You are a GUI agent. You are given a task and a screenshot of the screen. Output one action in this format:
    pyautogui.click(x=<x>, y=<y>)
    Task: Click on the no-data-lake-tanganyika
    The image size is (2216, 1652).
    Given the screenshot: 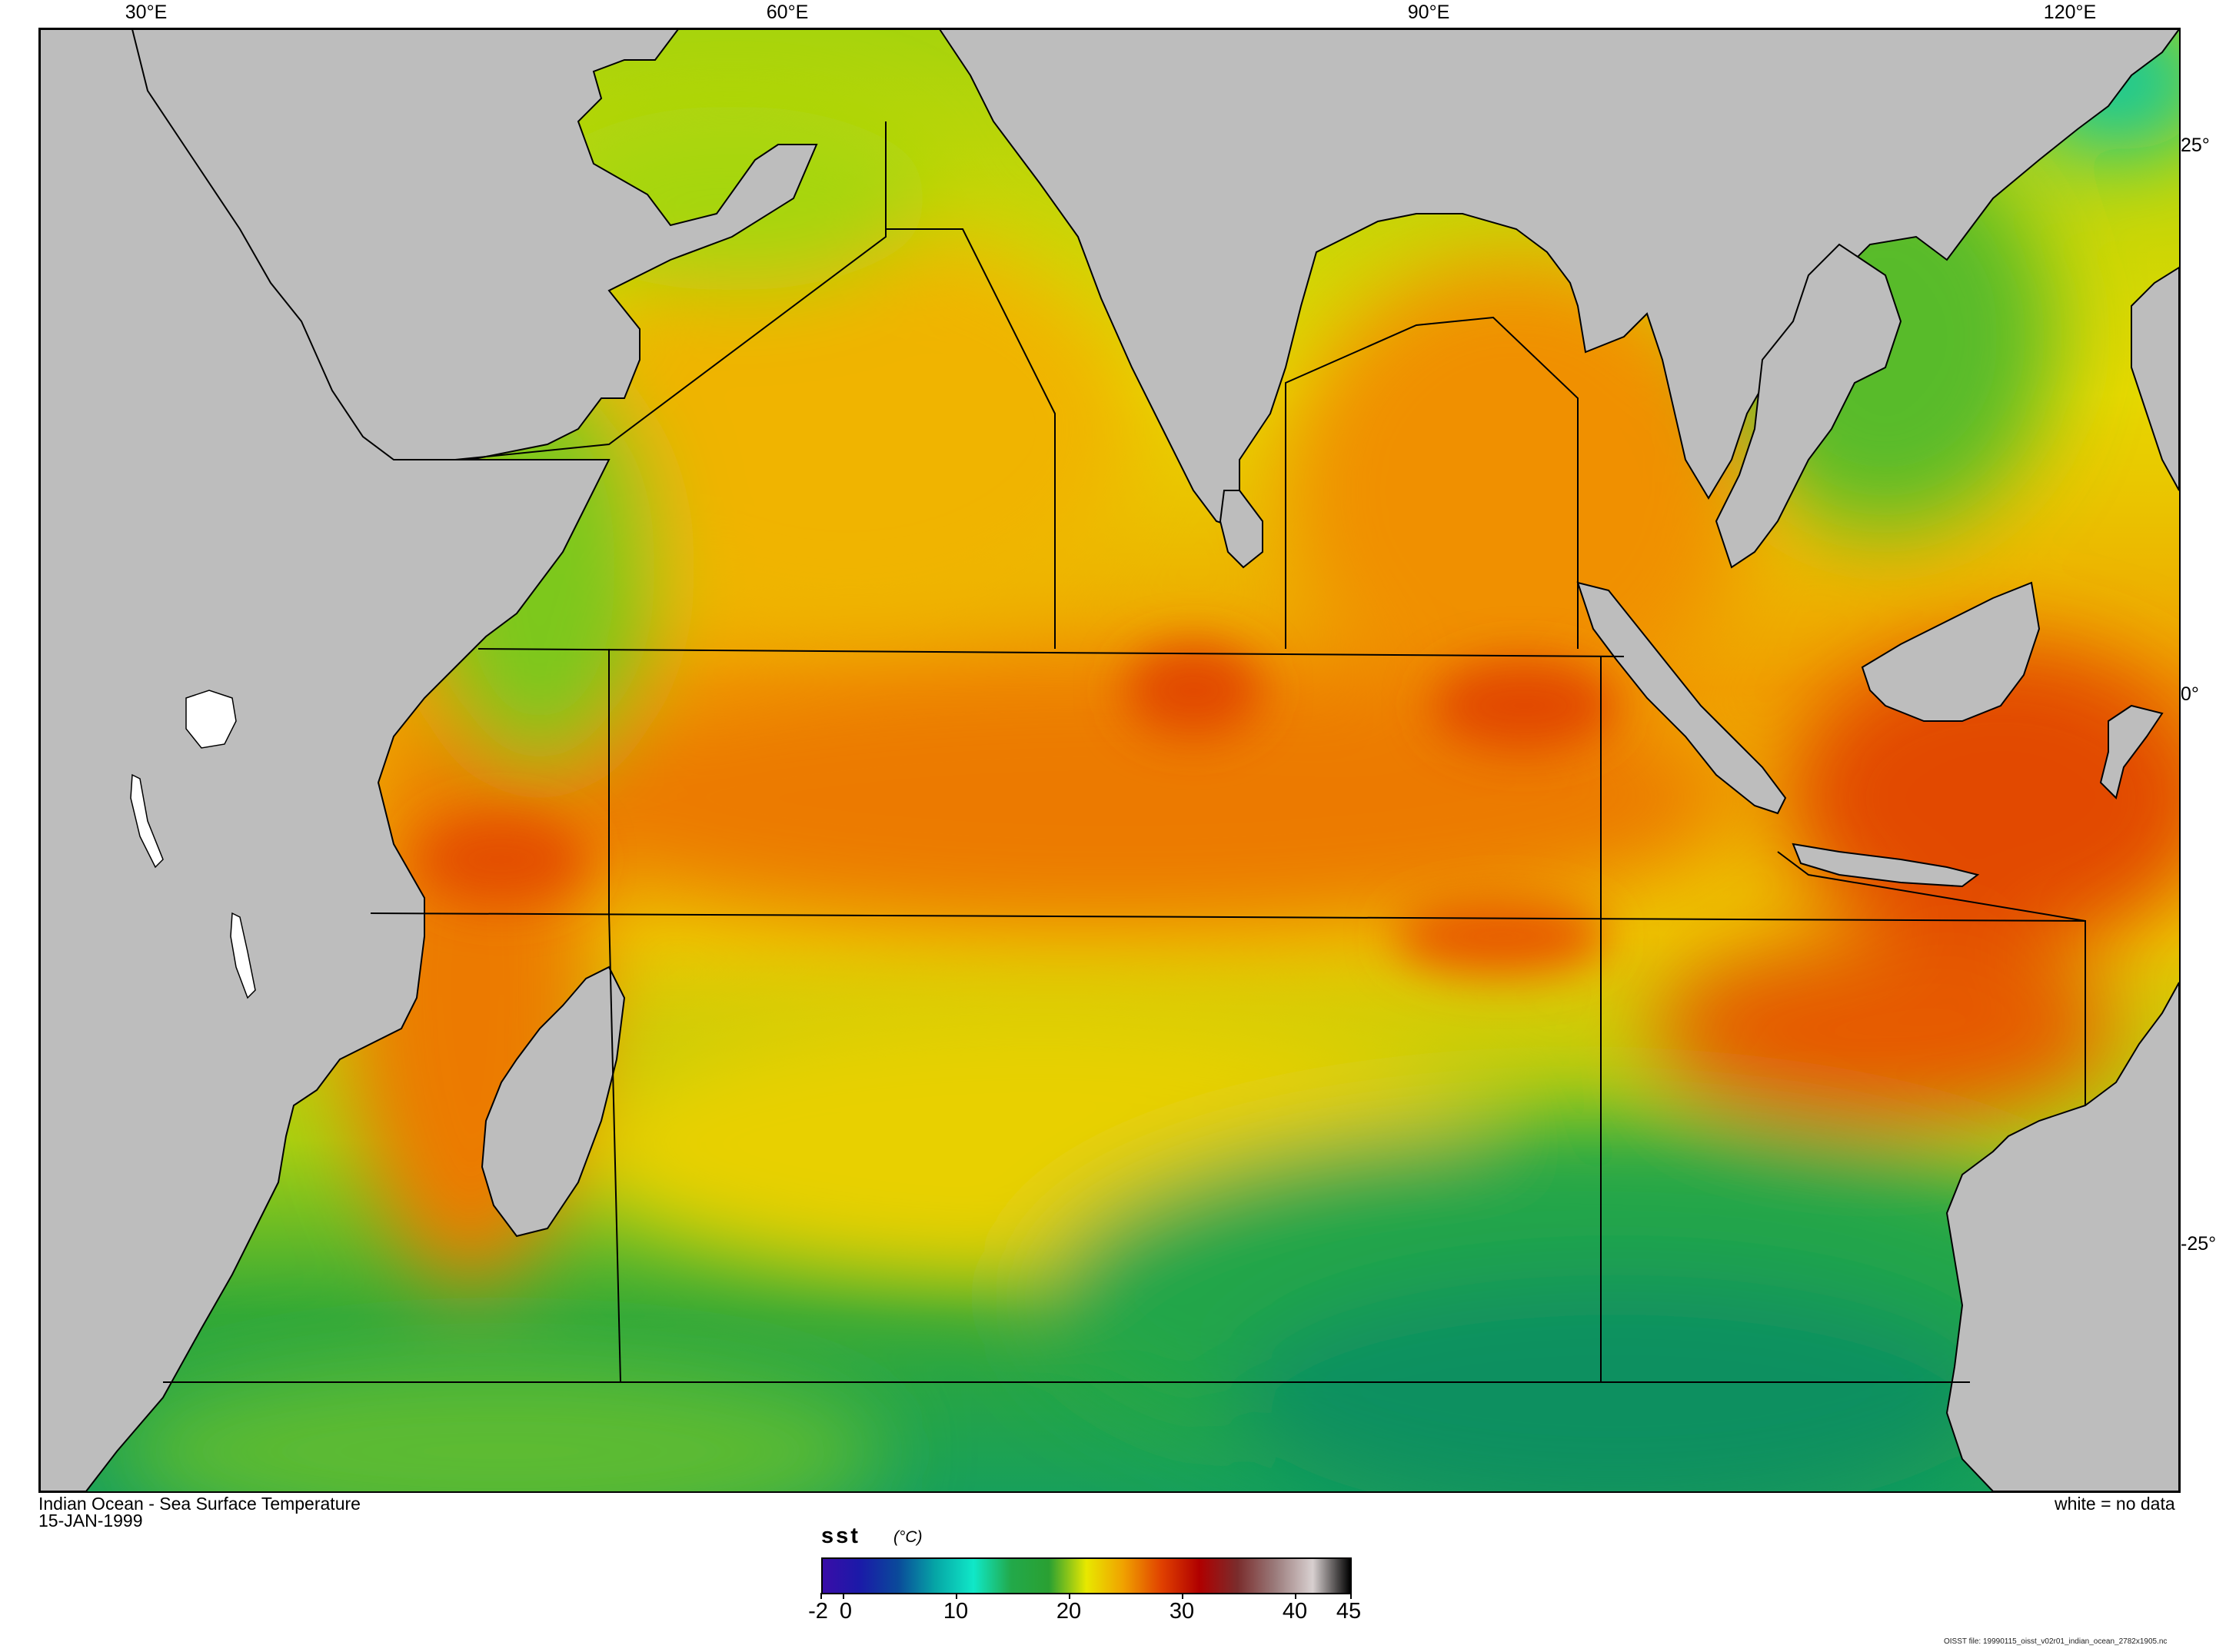 What is the action you would take?
    pyautogui.click(x=147, y=821)
    